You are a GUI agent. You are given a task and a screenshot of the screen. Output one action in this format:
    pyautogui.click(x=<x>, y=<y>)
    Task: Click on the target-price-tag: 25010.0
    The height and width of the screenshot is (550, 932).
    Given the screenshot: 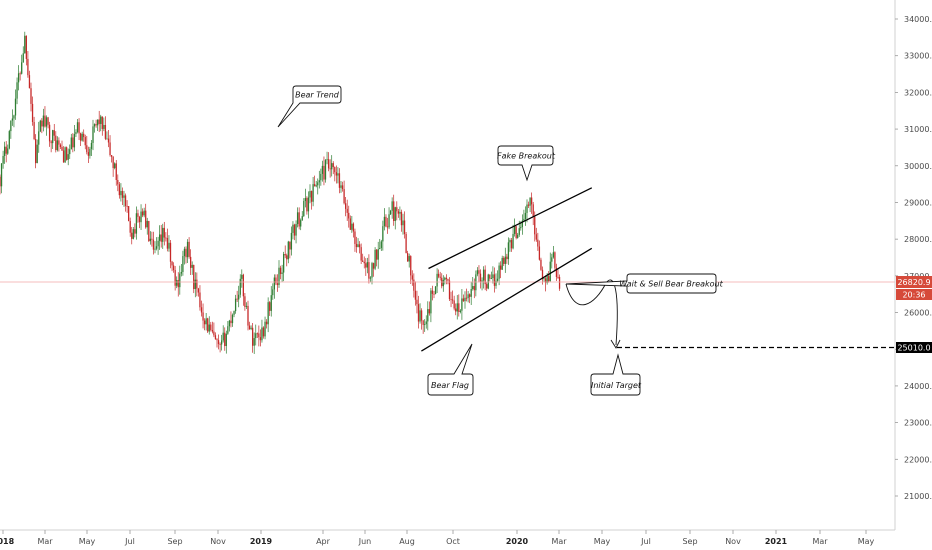 What is the action you would take?
    pyautogui.click(x=914, y=347)
    